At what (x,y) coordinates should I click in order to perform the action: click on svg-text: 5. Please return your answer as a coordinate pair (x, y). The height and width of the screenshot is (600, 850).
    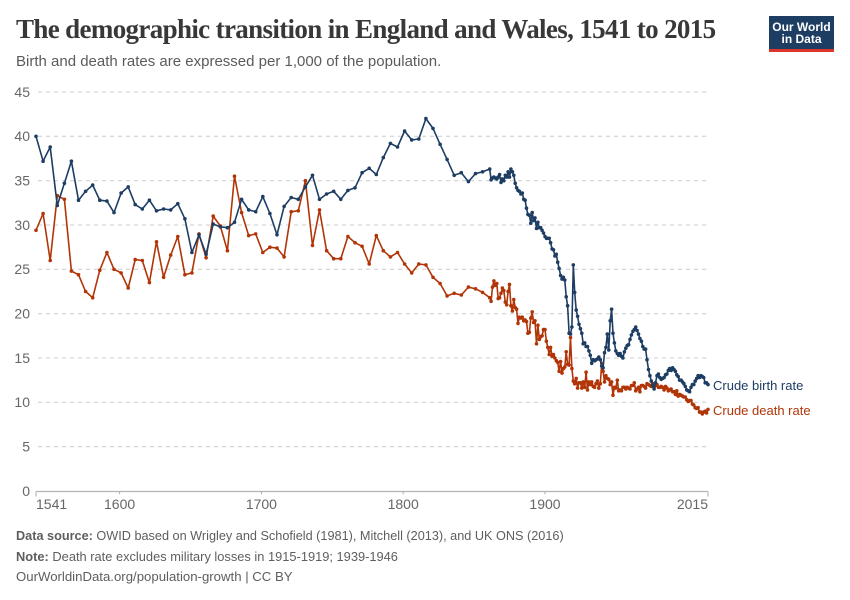
    Looking at the image, I should click on (26, 447).